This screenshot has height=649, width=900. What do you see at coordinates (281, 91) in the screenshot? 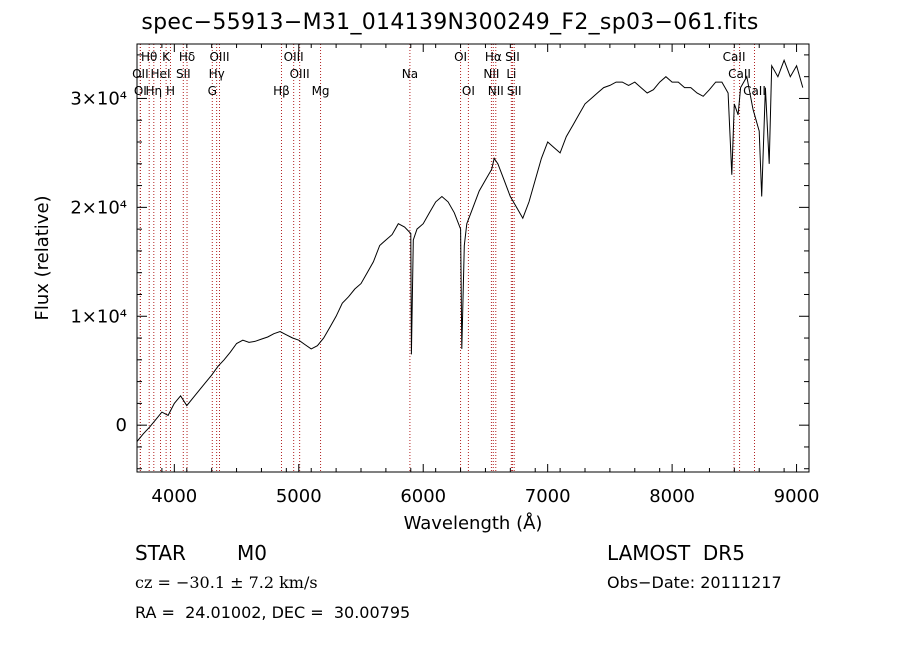
I see `line-id-label: Hβ` at bounding box center [281, 91].